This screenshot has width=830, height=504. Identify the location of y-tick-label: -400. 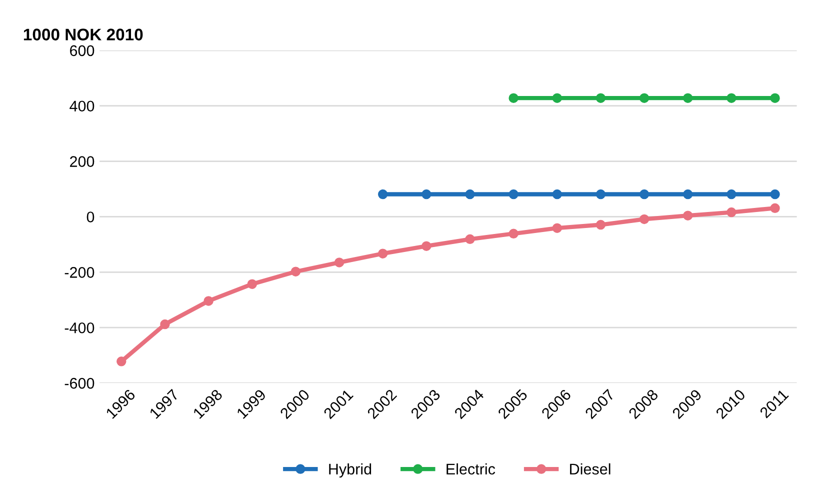
(79, 328).